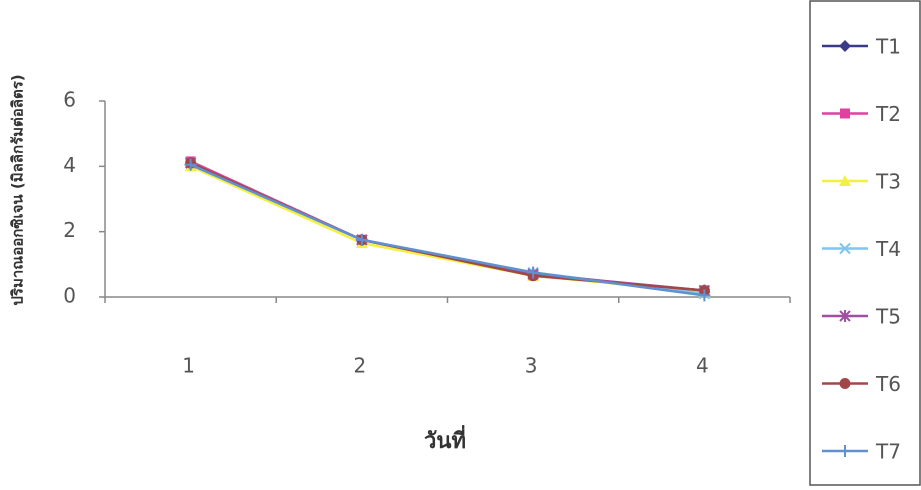 This screenshot has width=921, height=490. I want to click on y-tick-label: 4, so click(69, 165).